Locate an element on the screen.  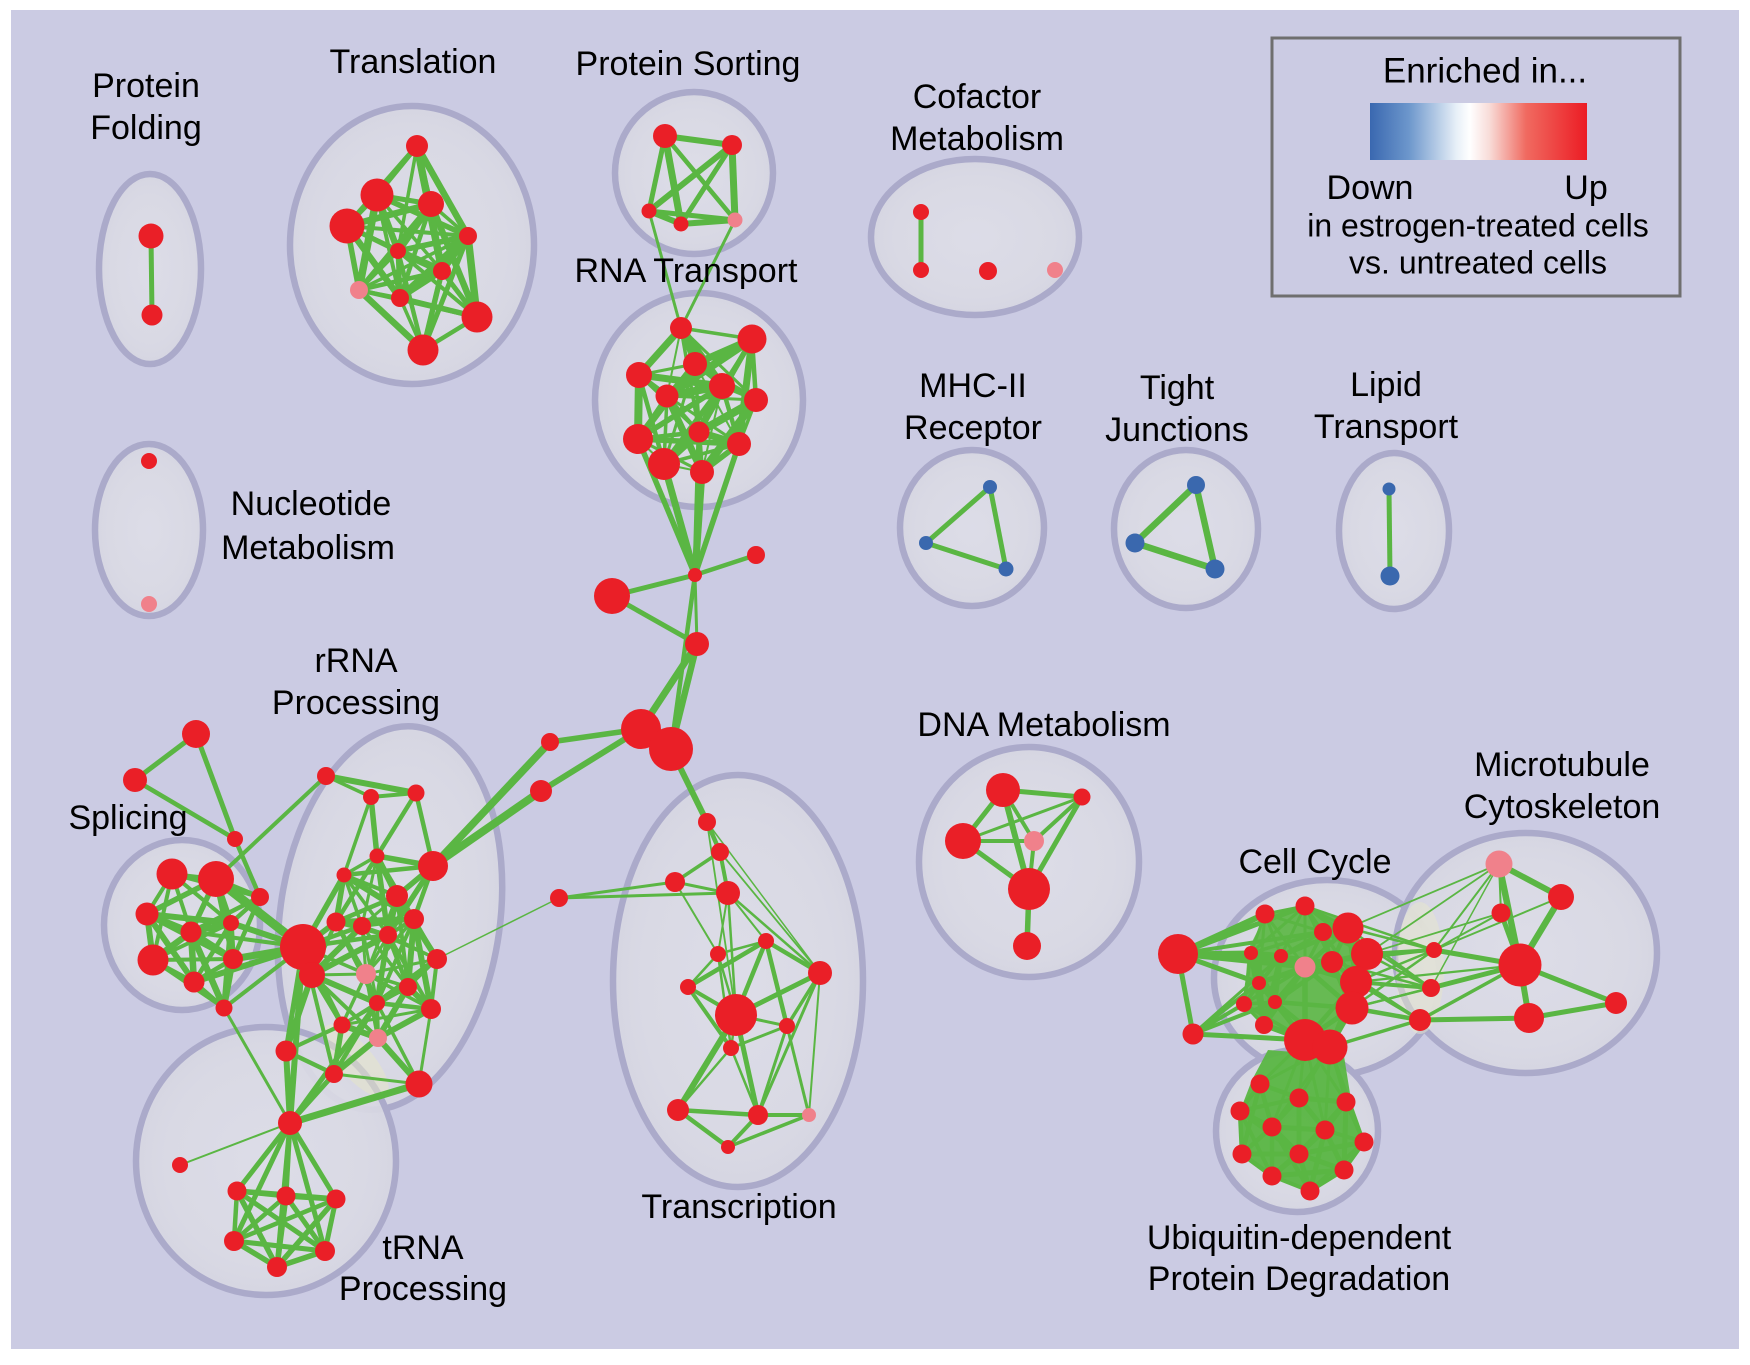
svg-text: RNA Transport is located at coordinates (687, 271).